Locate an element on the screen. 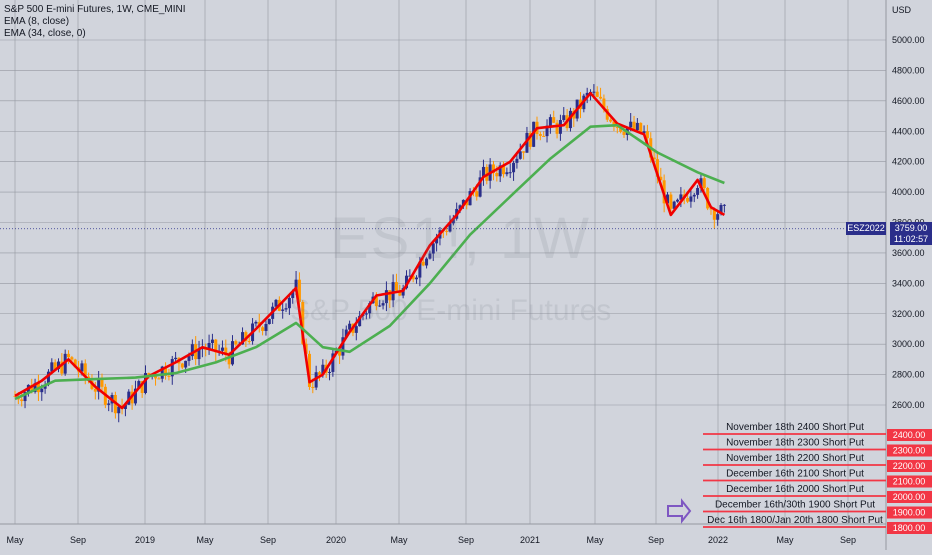 The image size is (932, 555). price-level-label: December 16th/30th 1900 Short Put is located at coordinates (795, 505).